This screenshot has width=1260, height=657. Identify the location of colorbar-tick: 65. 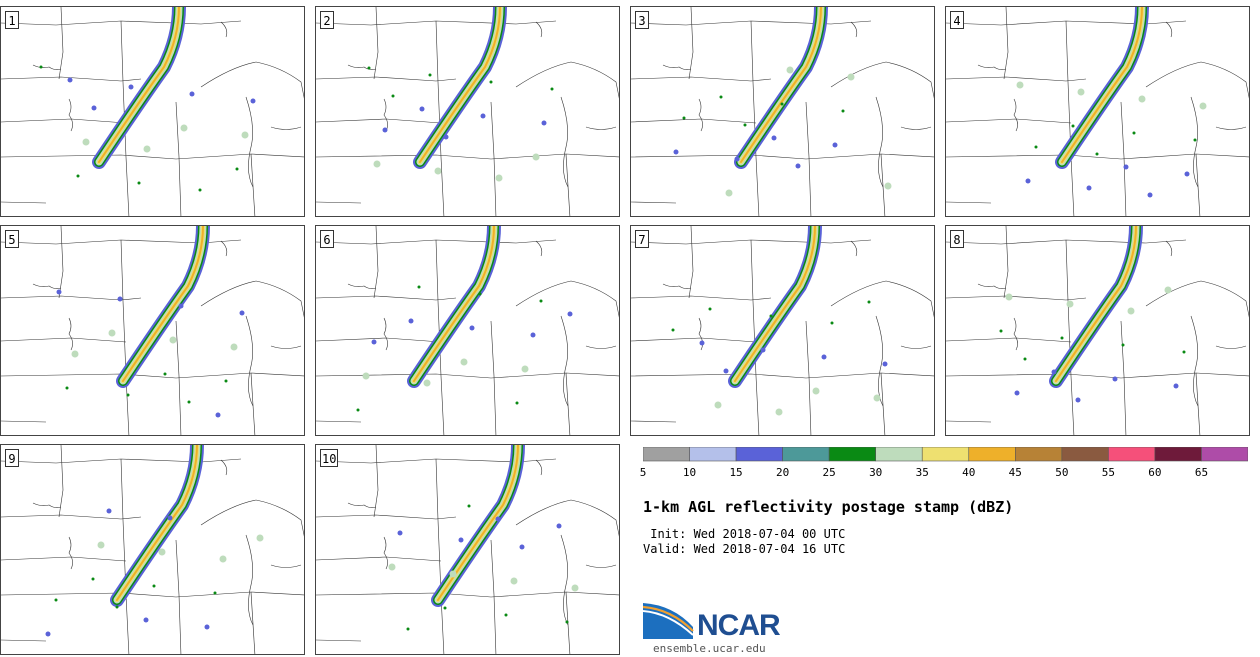
(1201, 472).